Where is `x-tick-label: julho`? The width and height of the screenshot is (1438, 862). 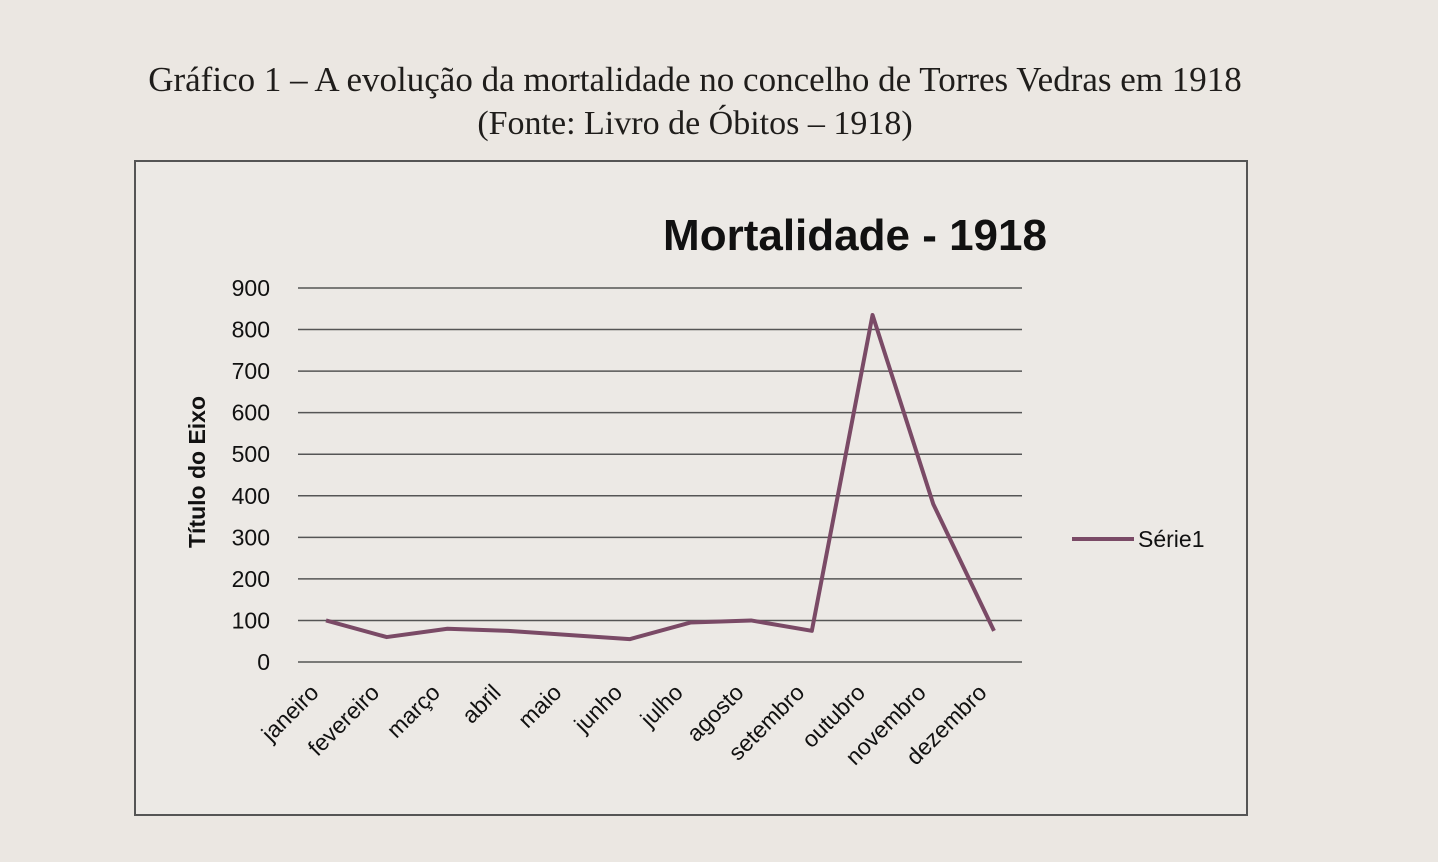
x-tick-label: julho is located at coordinates (660, 705).